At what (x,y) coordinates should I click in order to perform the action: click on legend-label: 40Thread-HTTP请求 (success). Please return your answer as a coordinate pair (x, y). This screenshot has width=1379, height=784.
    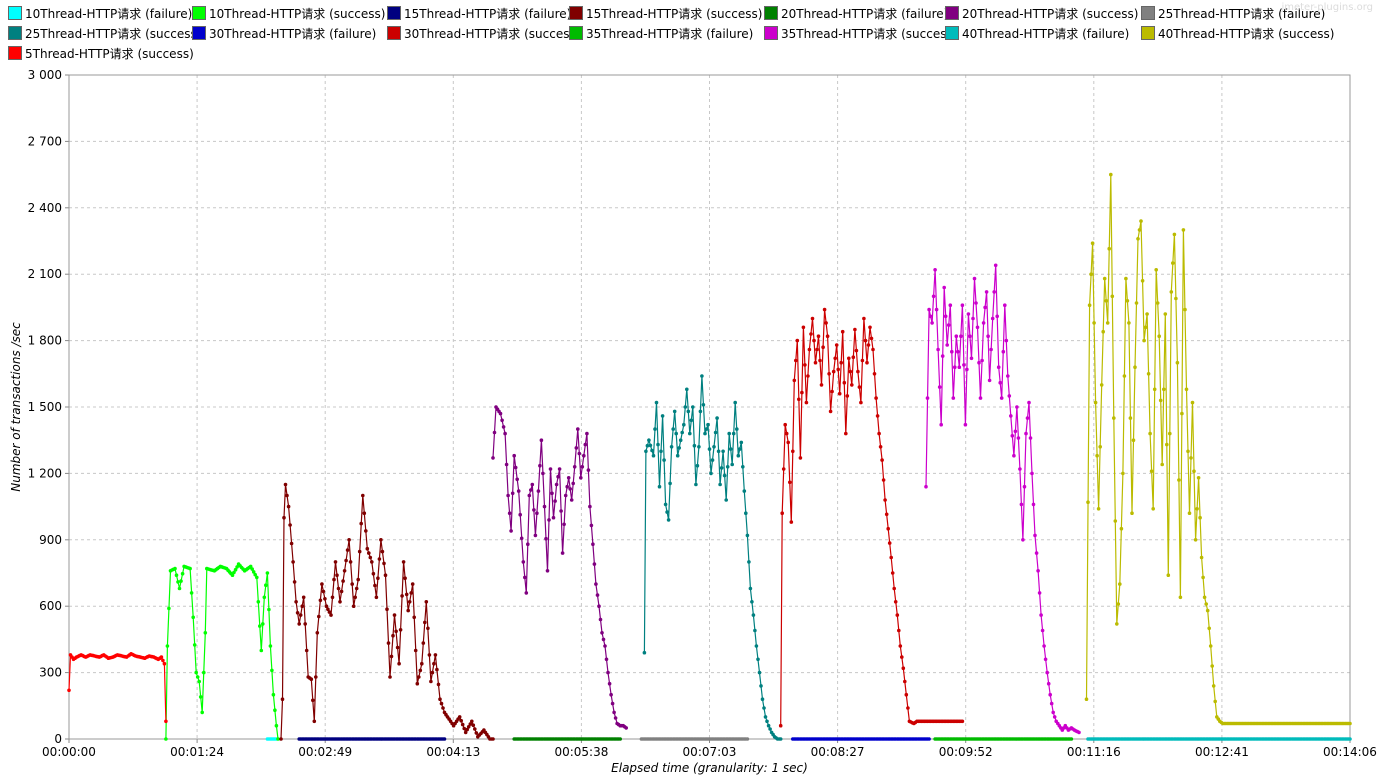
    Looking at the image, I should click on (1246, 33).